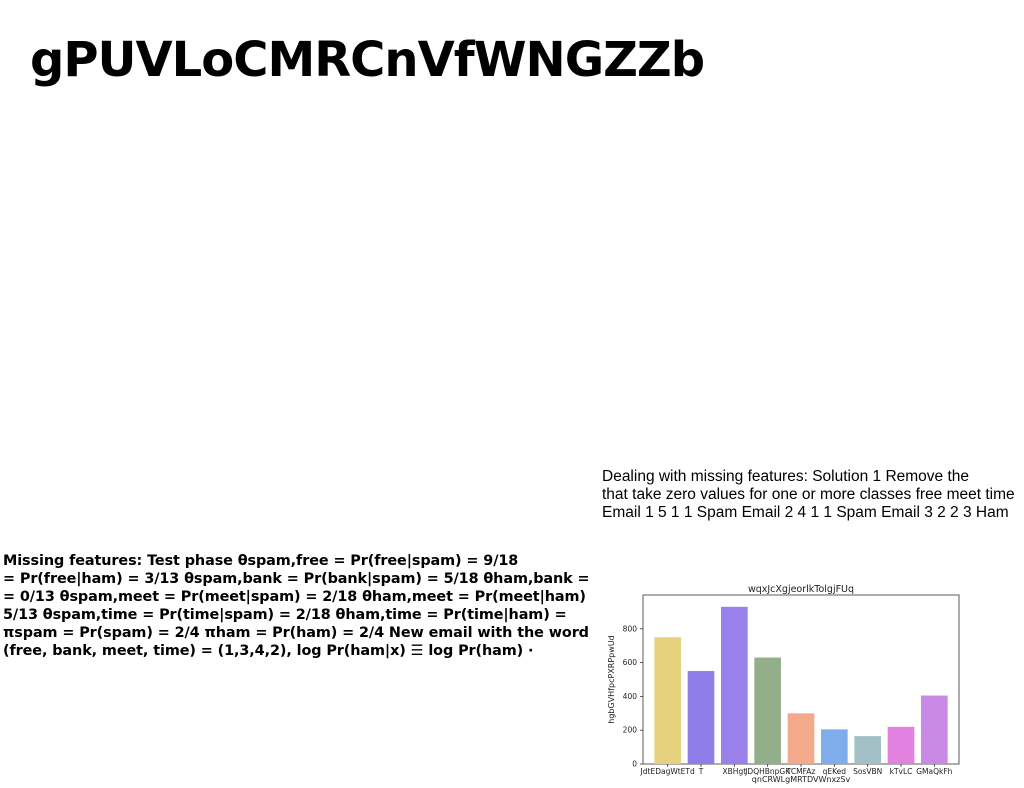  Describe the element at coordinates (630, 628) in the screenshot. I see `y-tick-label: 800` at that location.